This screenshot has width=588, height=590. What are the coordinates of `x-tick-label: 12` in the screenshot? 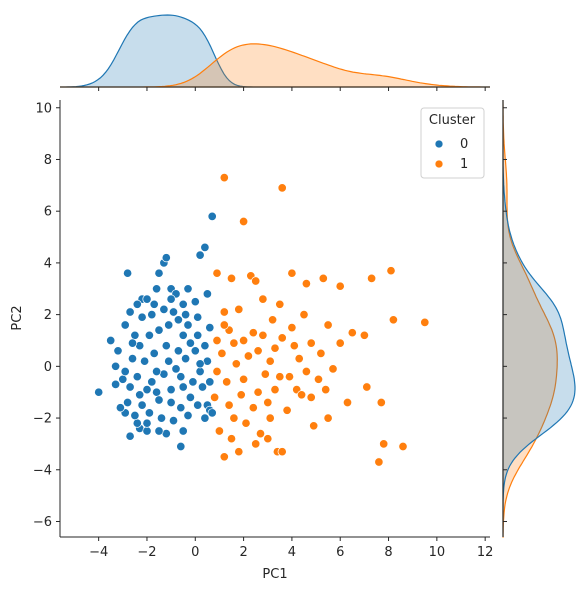 It's located at (485, 552).